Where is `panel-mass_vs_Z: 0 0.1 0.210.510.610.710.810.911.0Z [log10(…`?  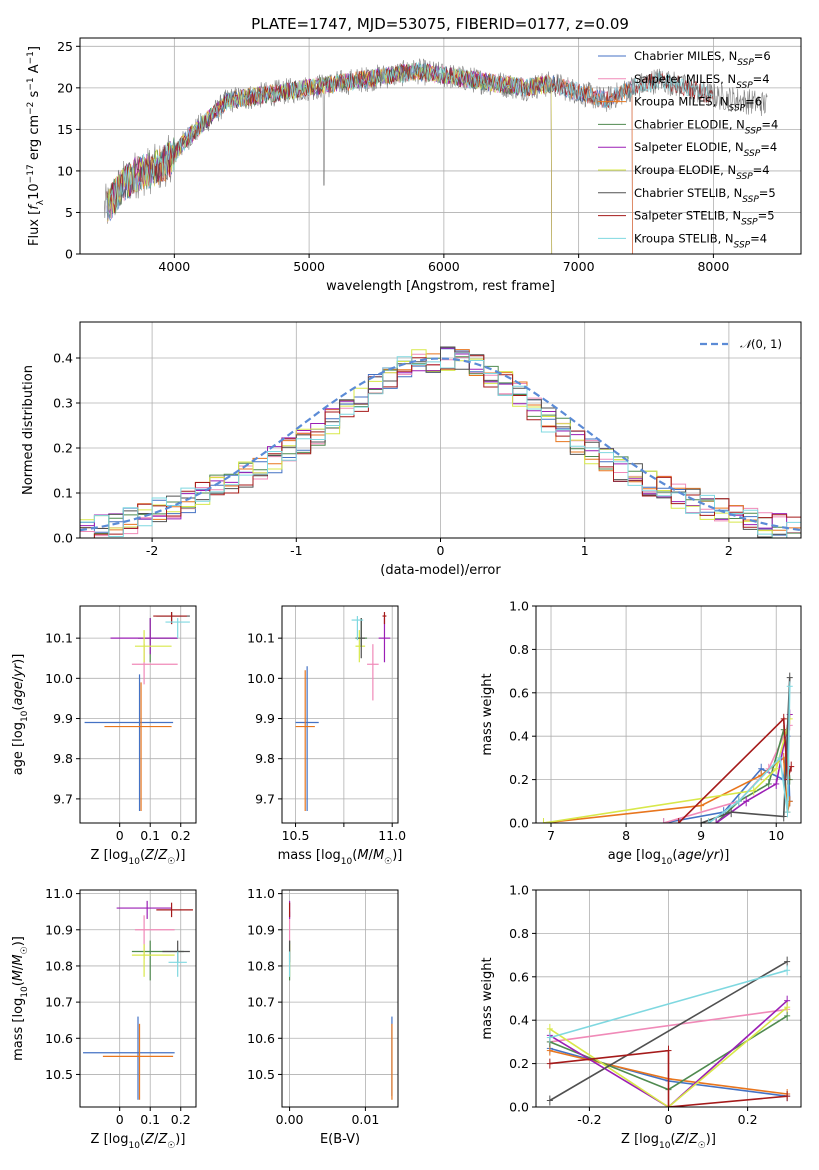
panel-mass_vs_Z: 0 0.1 0.210.510.610.710.810.911.0Z [log10(… is located at coordinates (104, 1018).